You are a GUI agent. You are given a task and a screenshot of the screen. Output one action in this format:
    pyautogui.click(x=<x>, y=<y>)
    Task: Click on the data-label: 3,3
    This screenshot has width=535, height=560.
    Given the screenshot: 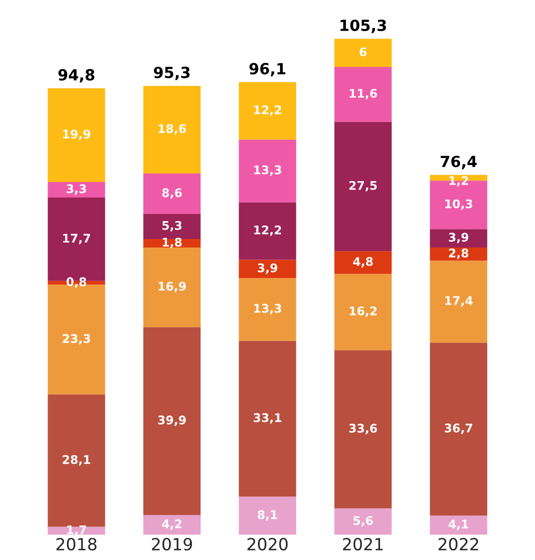 What is the action you would take?
    pyautogui.click(x=76, y=189)
    